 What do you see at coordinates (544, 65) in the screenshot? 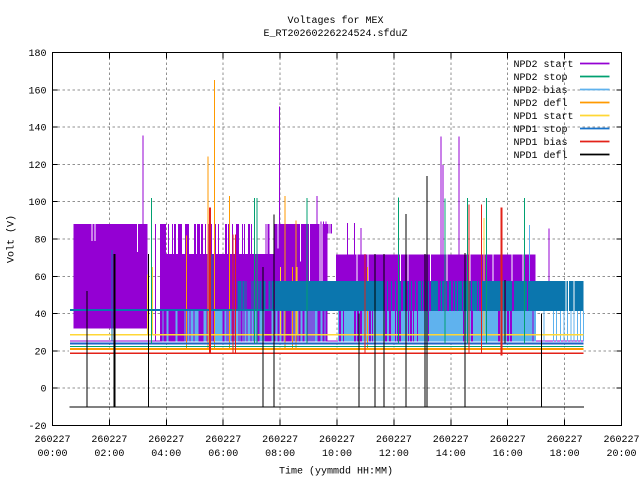
I see `svg-text: NPD2 start` at bounding box center [544, 65].